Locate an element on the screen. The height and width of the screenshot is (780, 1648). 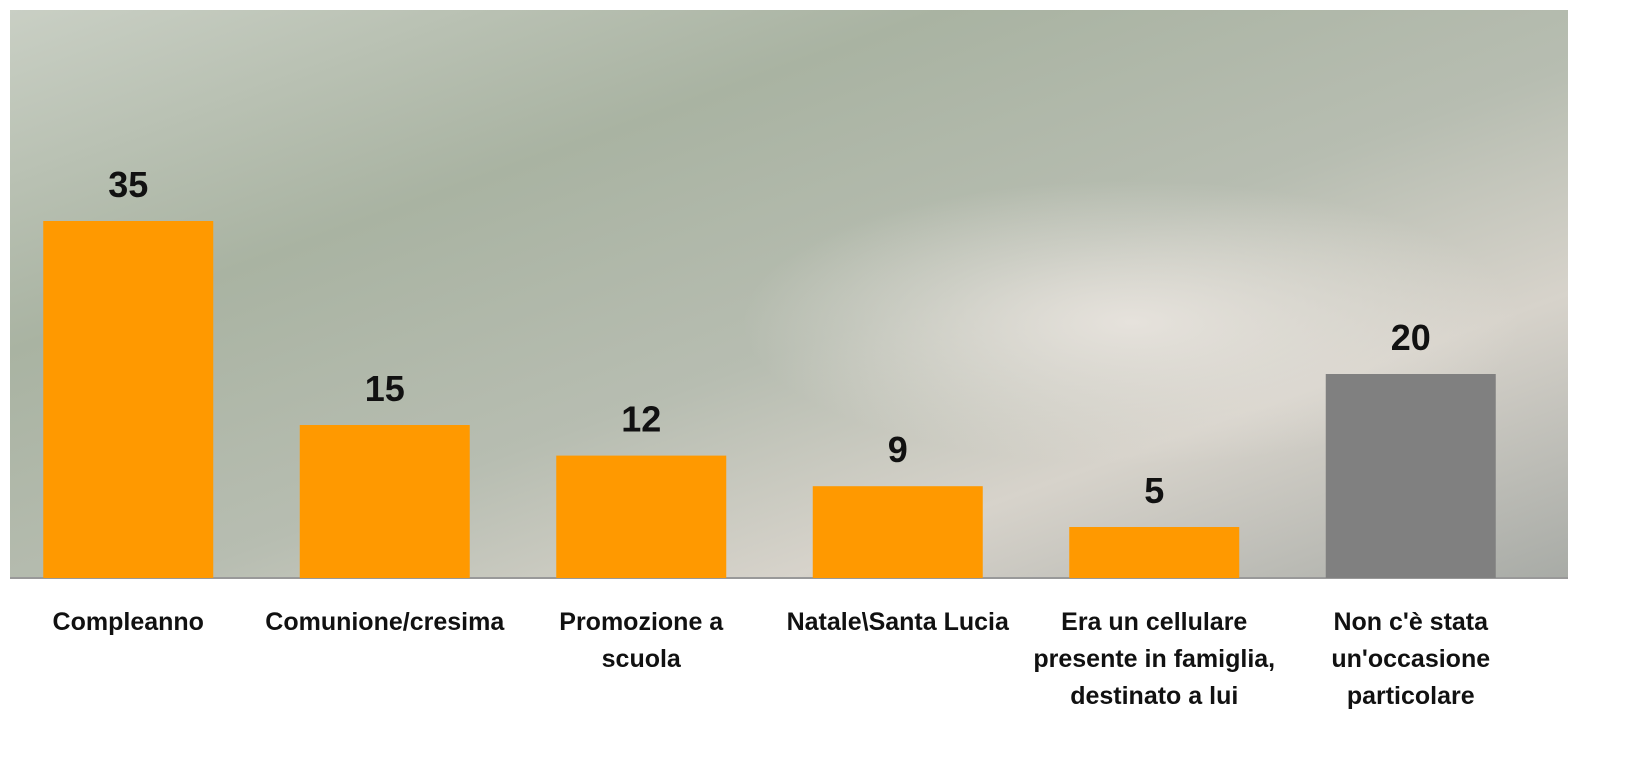
category-label: Natale\Santa Lucia is located at coordinates (897, 622).